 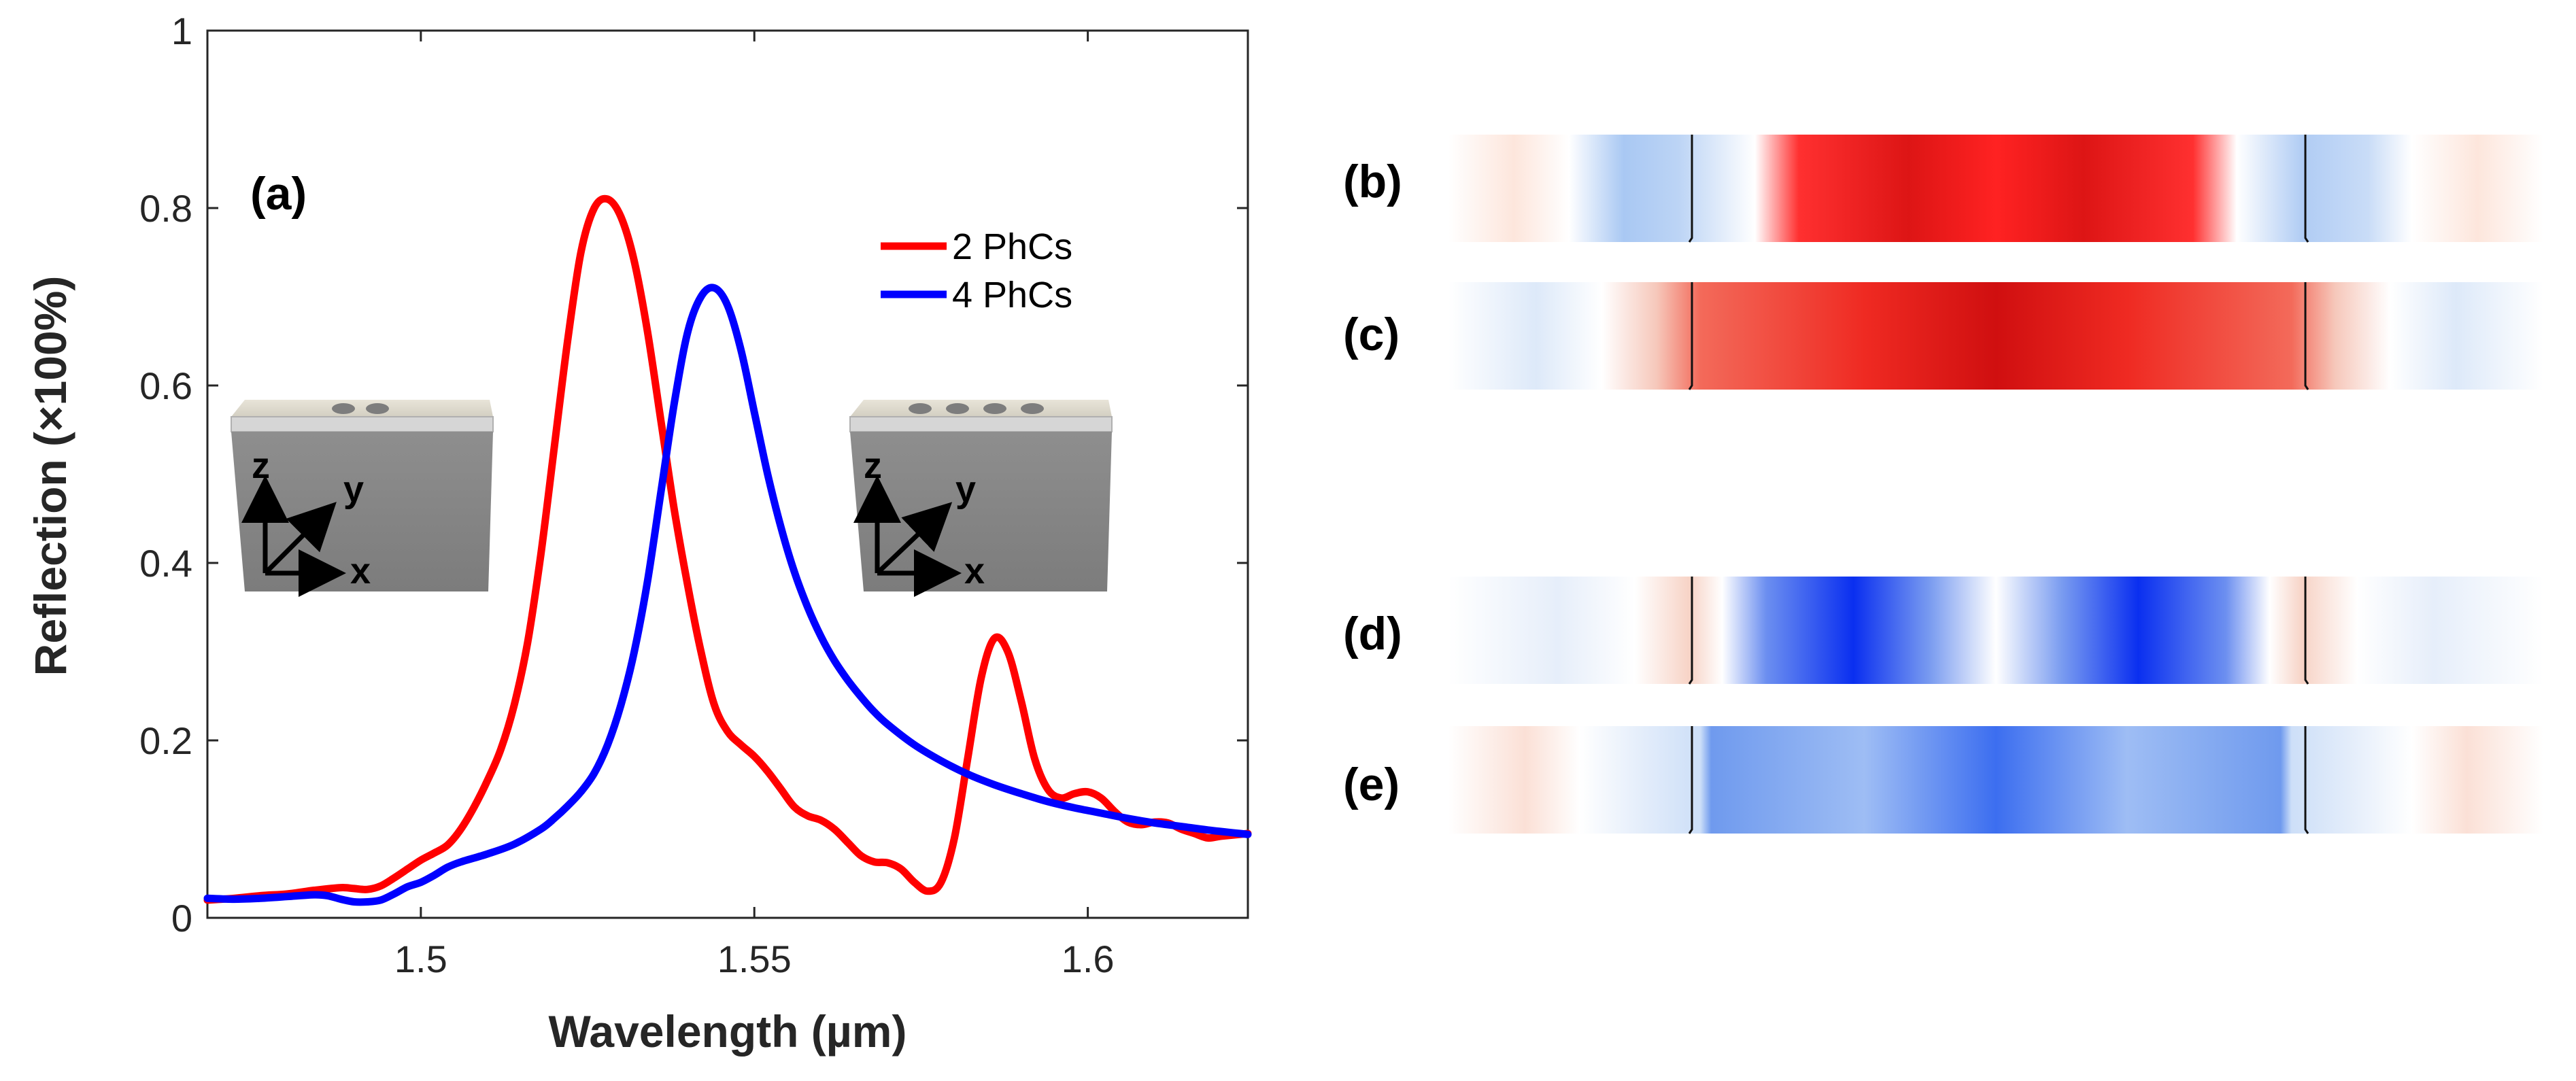 What do you see at coordinates (278, 194) in the screenshot?
I see `panel-label-a: (a)` at bounding box center [278, 194].